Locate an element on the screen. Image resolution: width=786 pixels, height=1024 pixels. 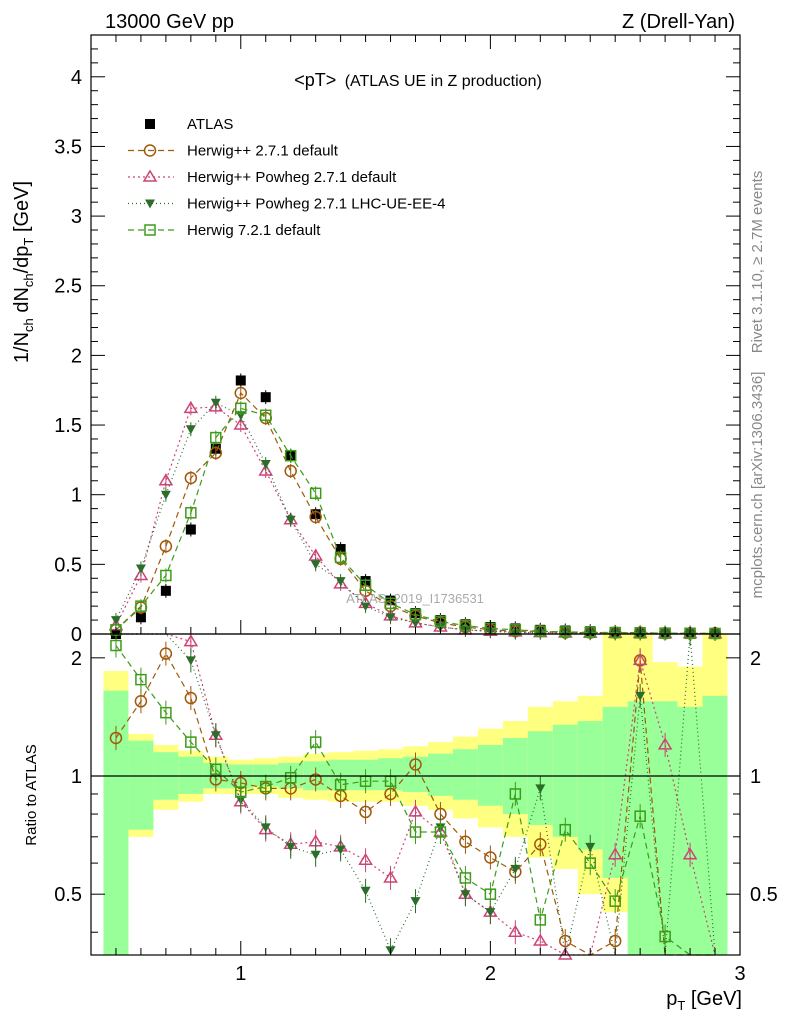
y-tick-label-ratio-right: 1 is located at coordinates (755, 777).